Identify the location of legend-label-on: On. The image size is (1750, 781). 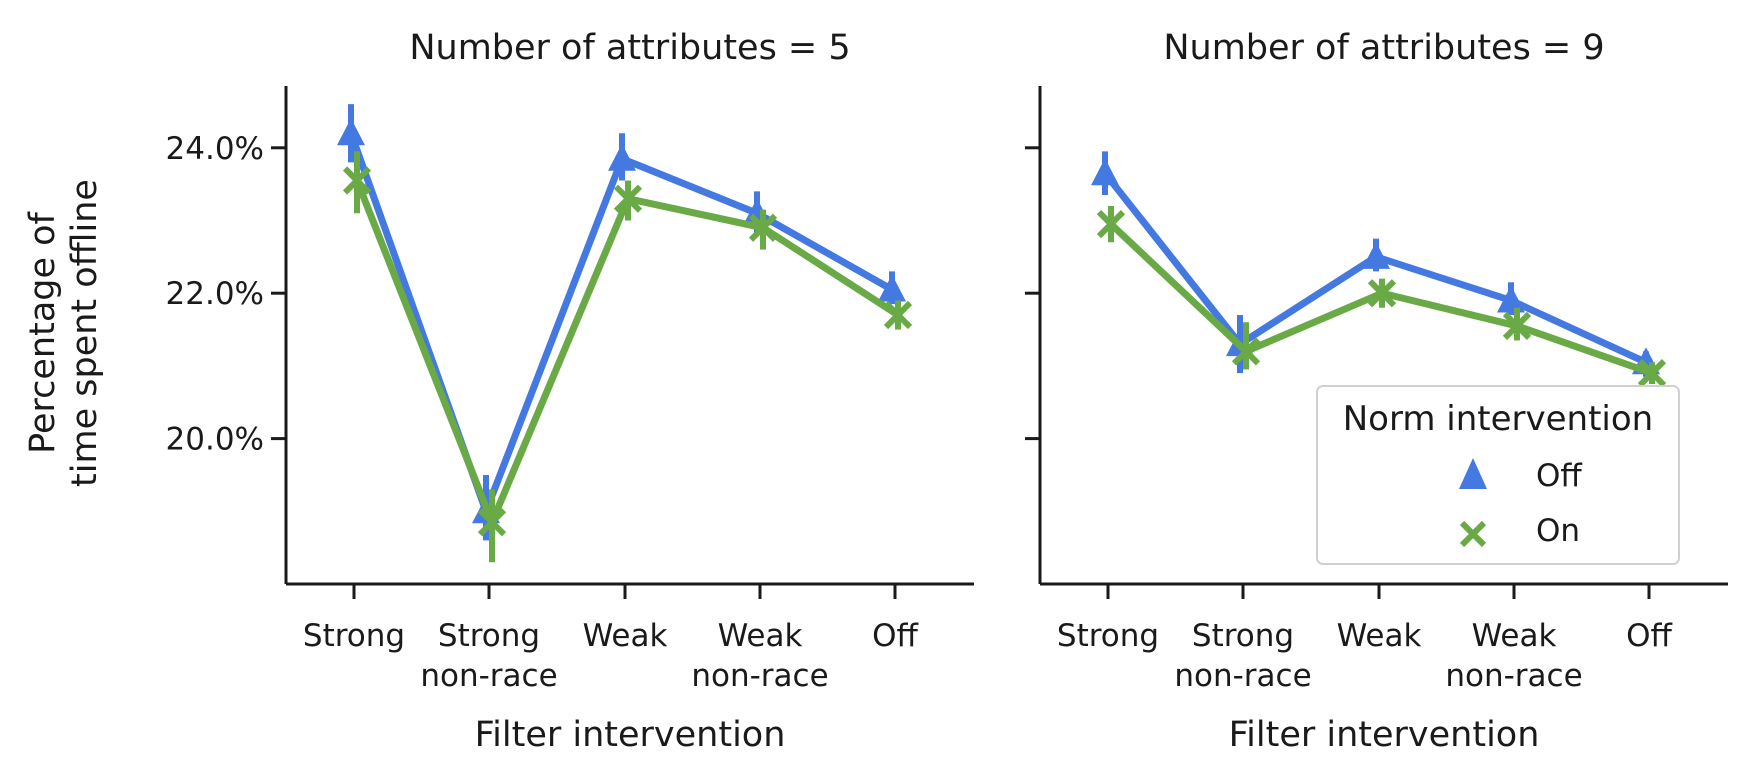
(1558, 531).